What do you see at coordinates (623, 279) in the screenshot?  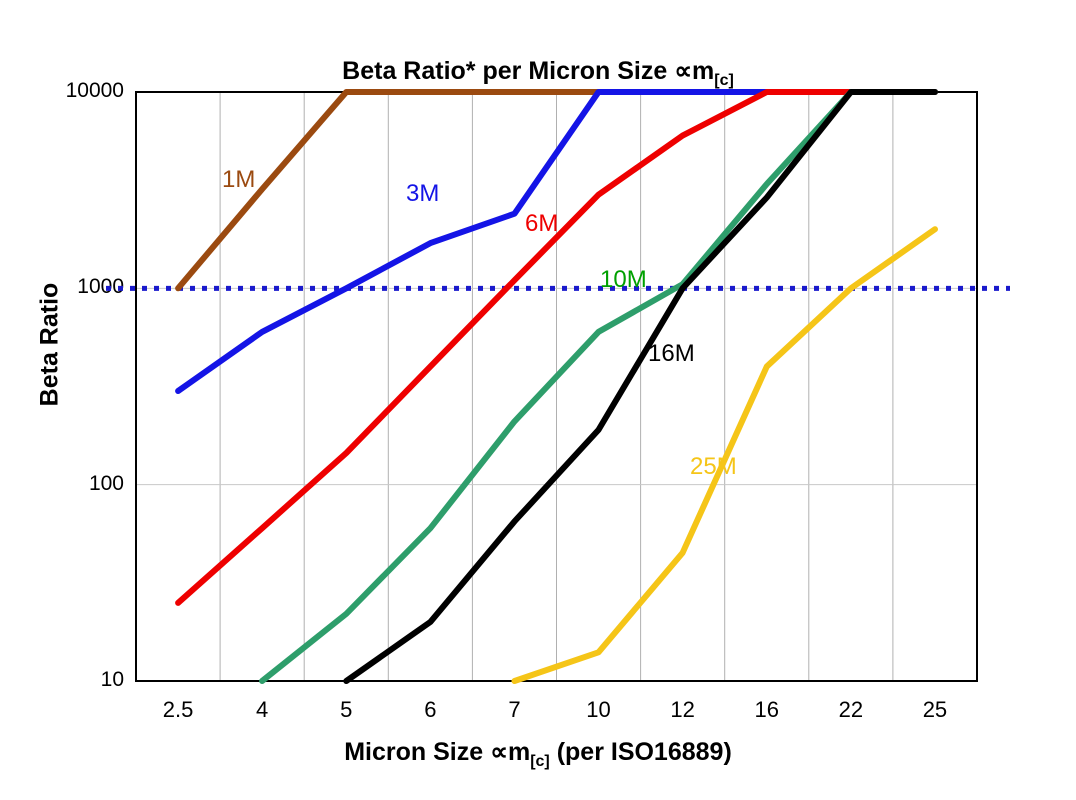 I see `series-label-10m: 10M` at bounding box center [623, 279].